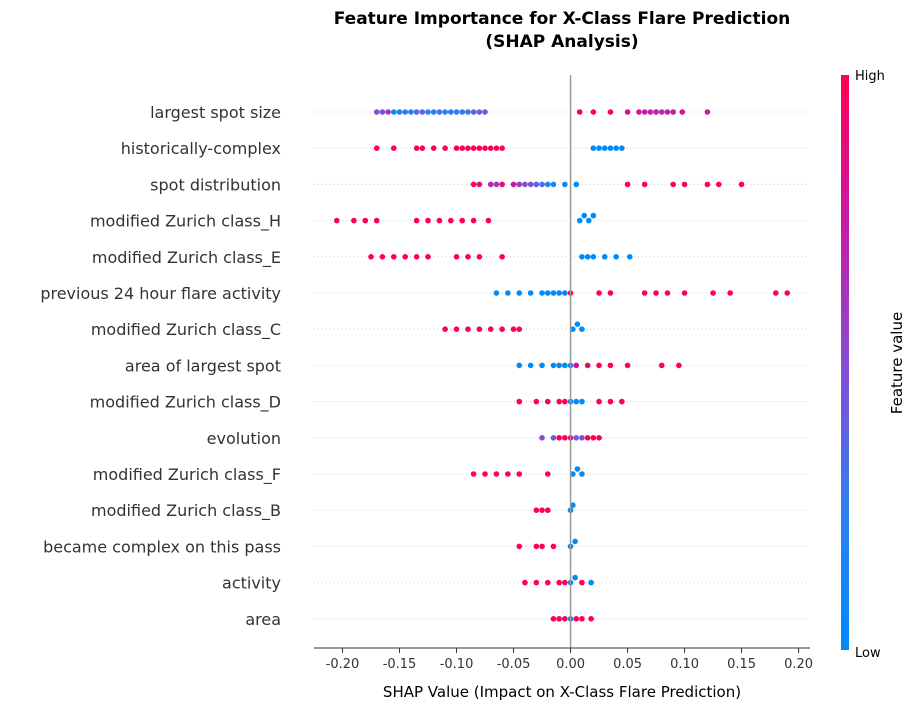  Describe the element at coordinates (868, 653) in the screenshot. I see `colorbar-low-label: Low` at that location.